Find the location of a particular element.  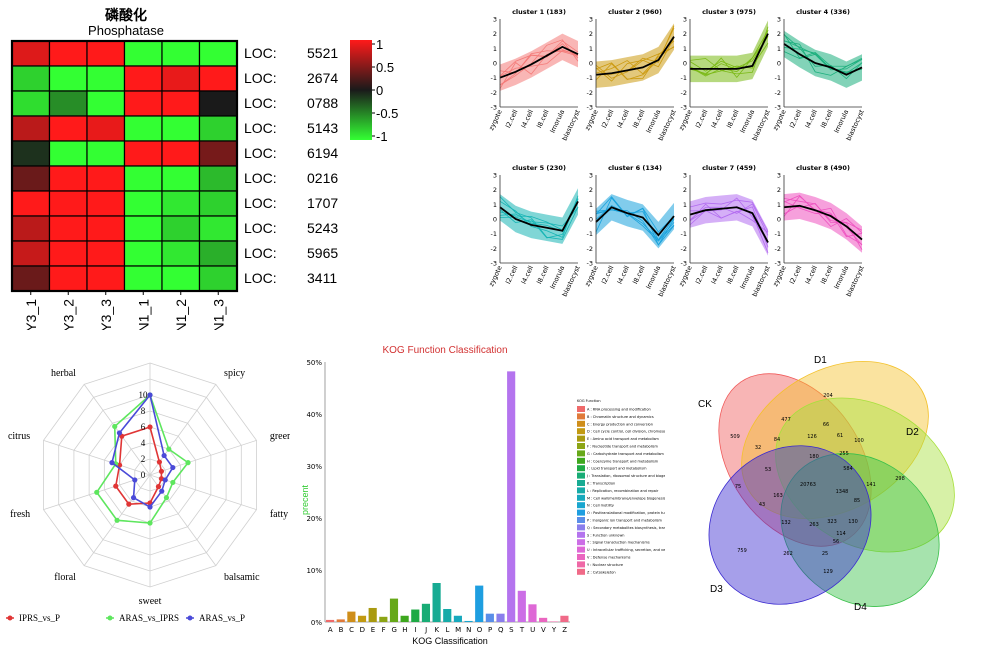

venn-set-label: D2 is located at coordinates (912, 432).